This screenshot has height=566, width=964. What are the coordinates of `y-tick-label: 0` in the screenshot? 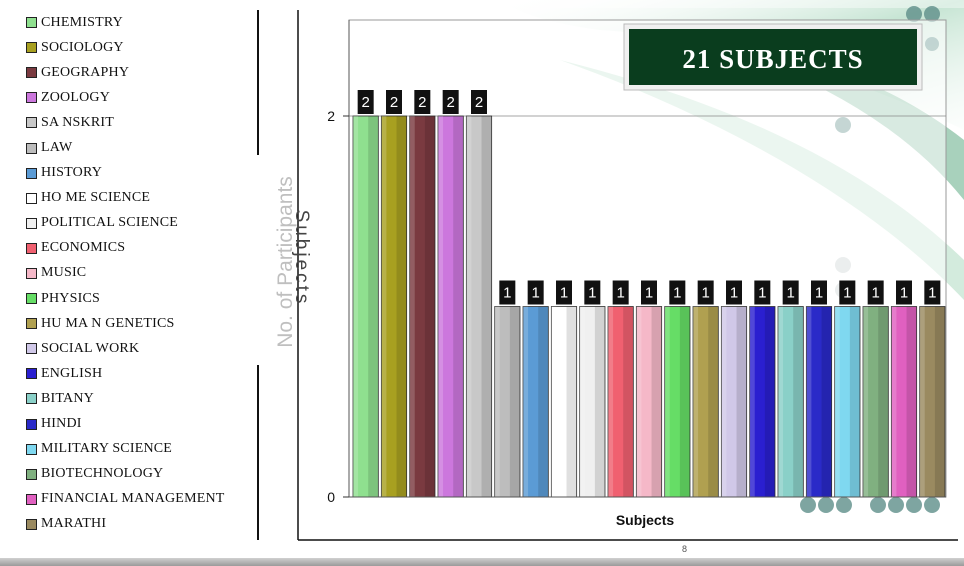 It's located at (331, 497).